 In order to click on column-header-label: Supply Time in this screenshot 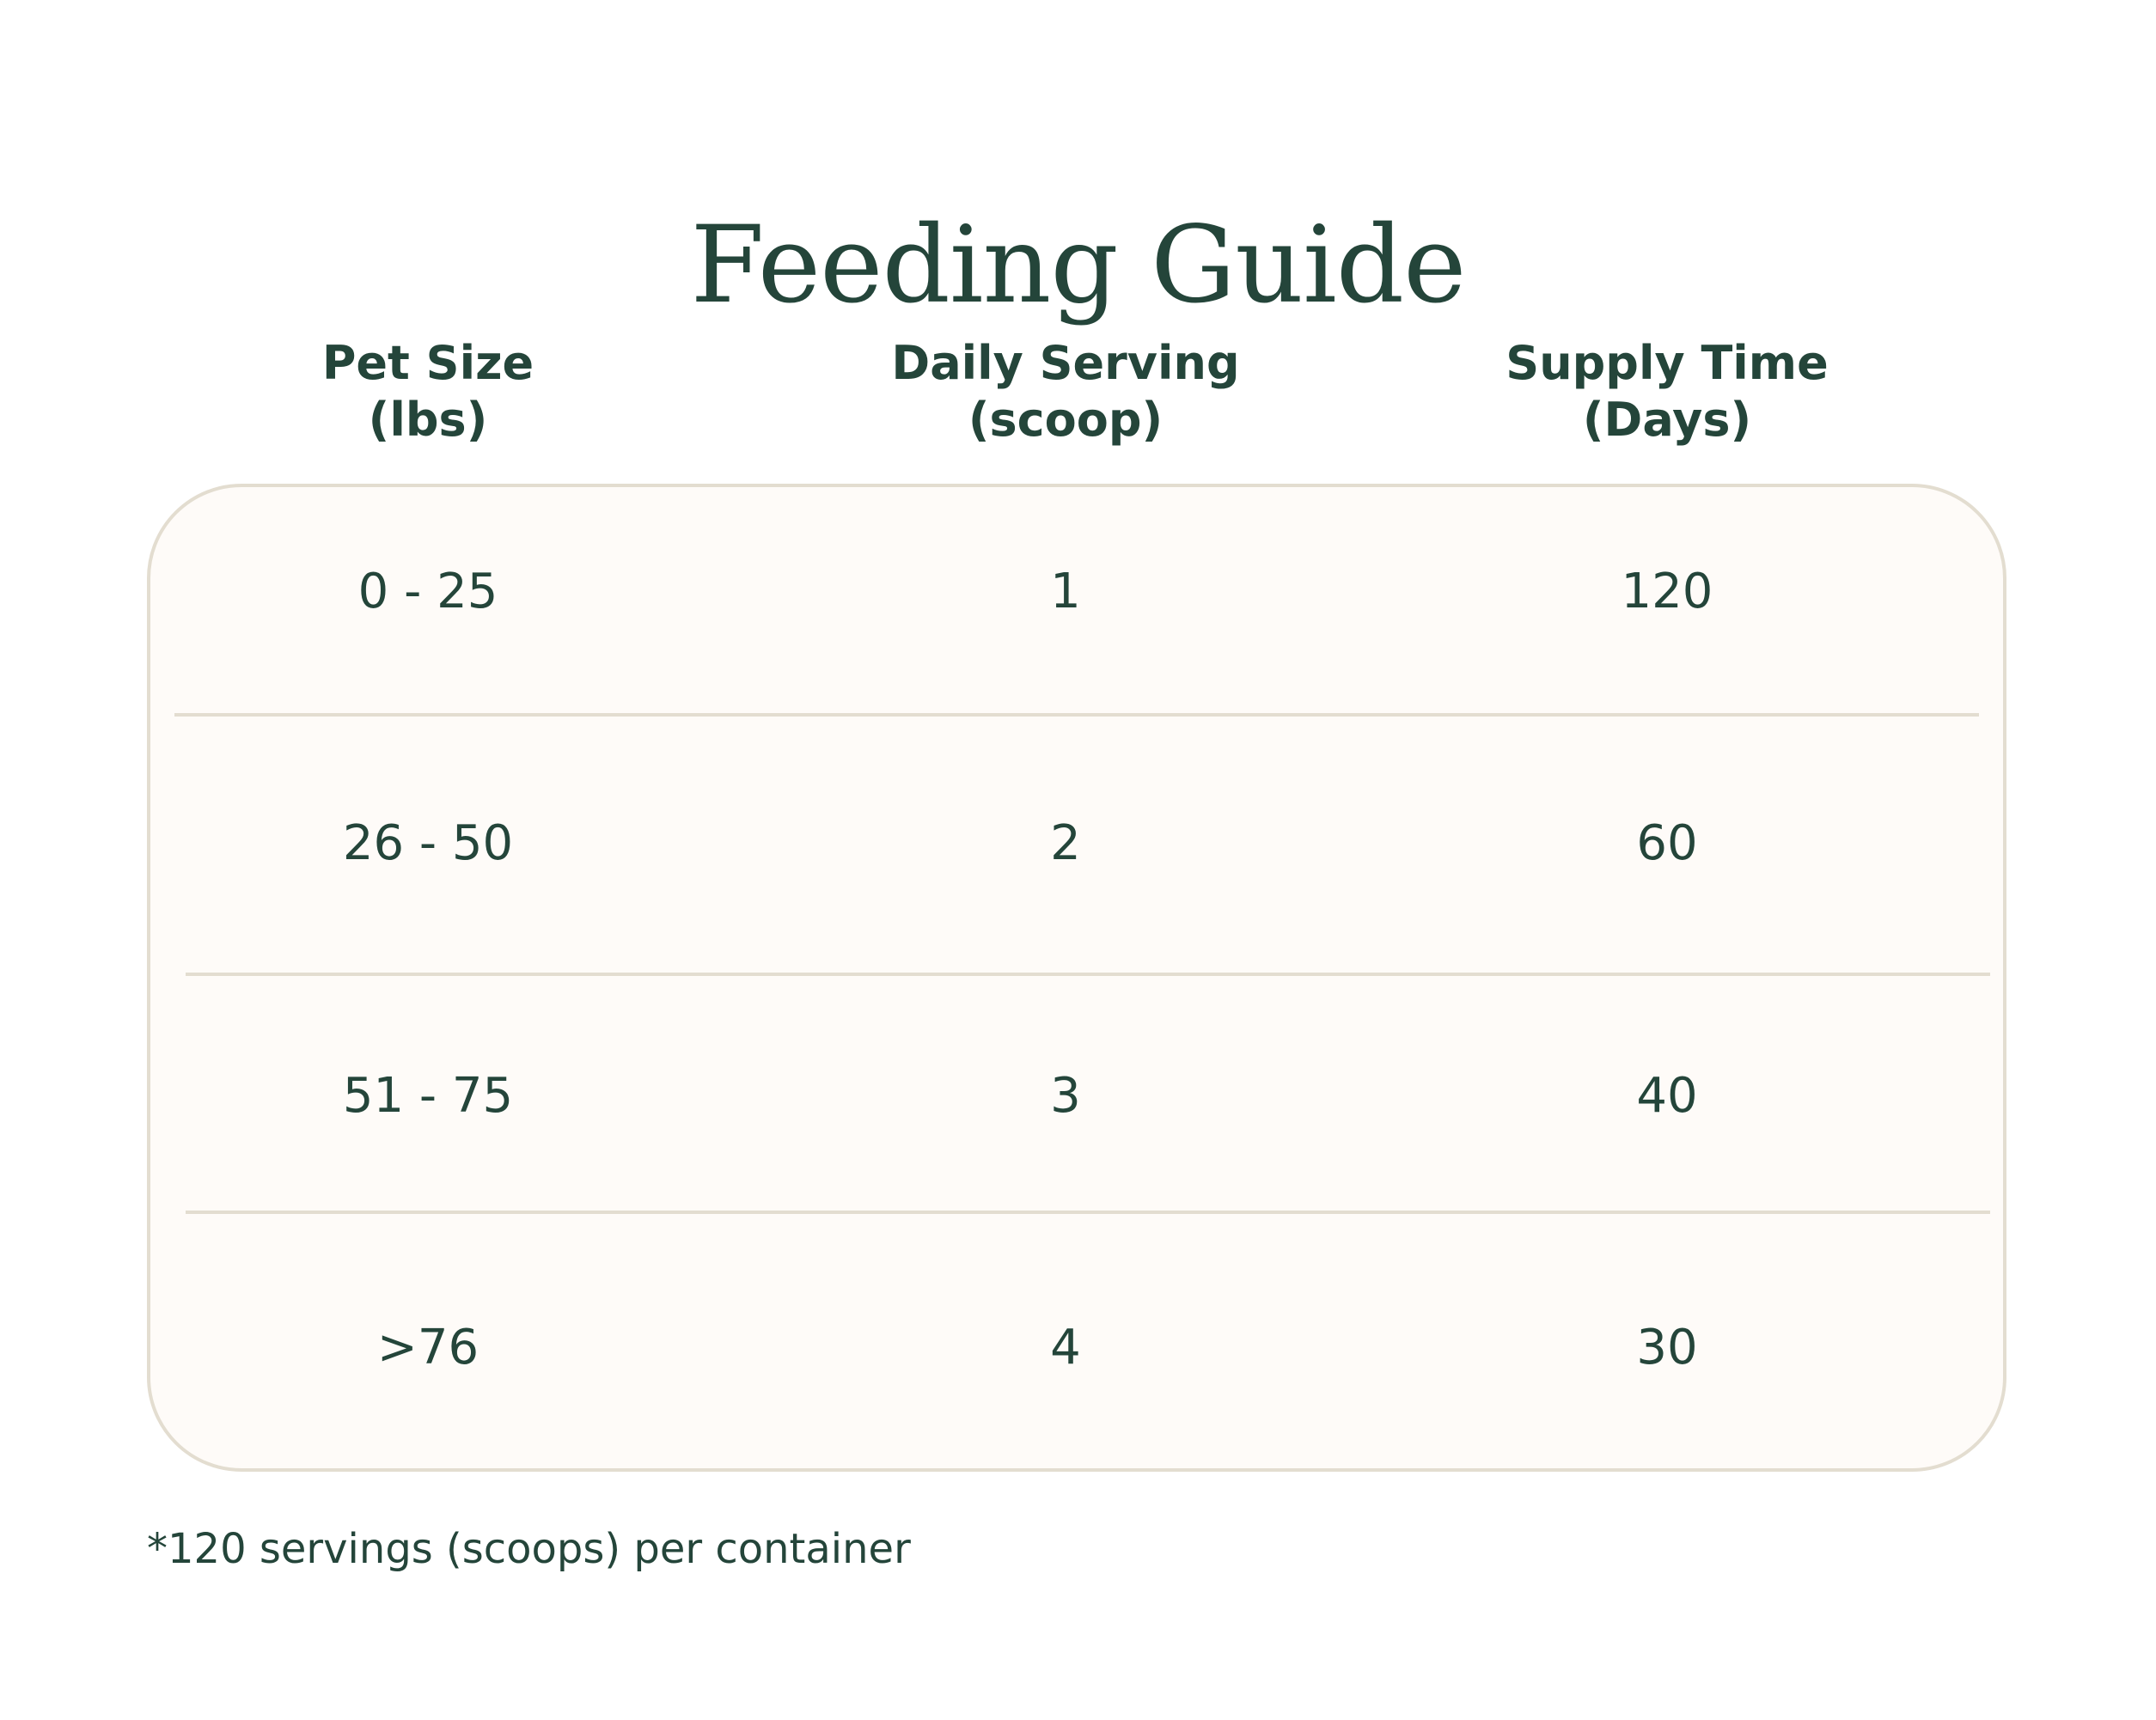, I will do `click(1667, 363)`.